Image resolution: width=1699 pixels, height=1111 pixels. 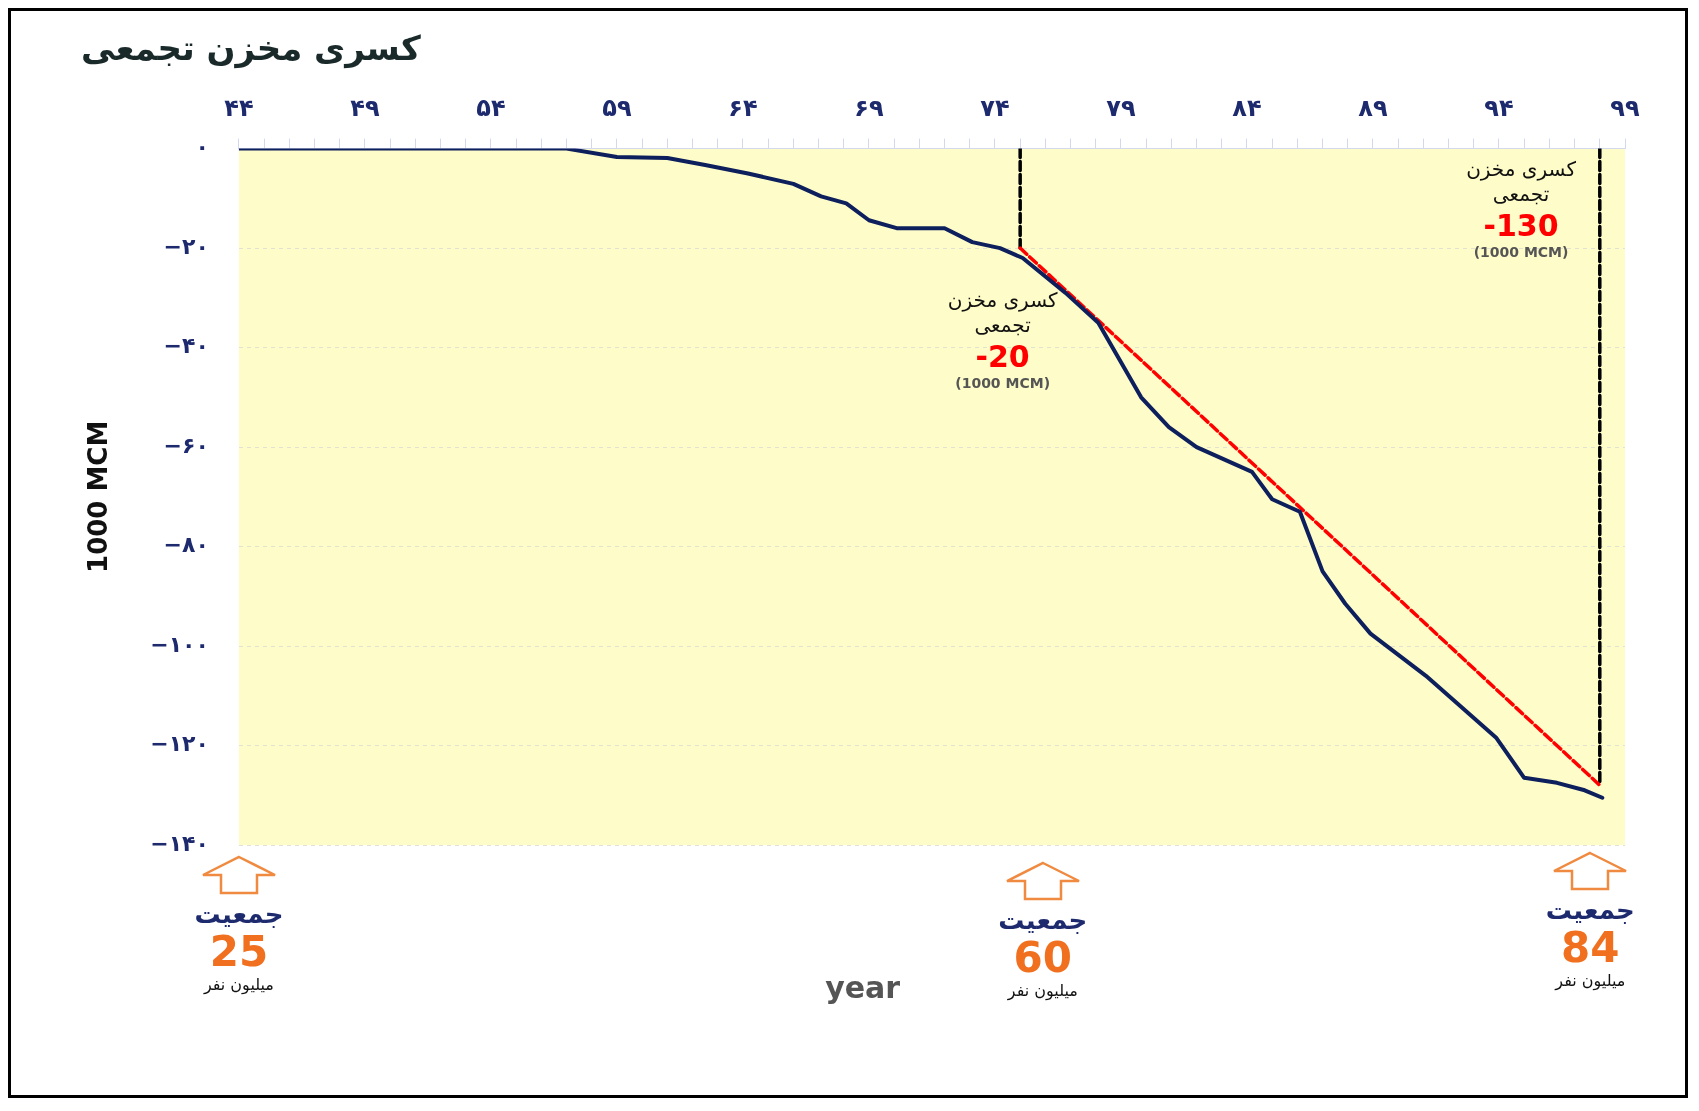 What do you see at coordinates (239, 951) in the screenshot?
I see `text: 25` at bounding box center [239, 951].